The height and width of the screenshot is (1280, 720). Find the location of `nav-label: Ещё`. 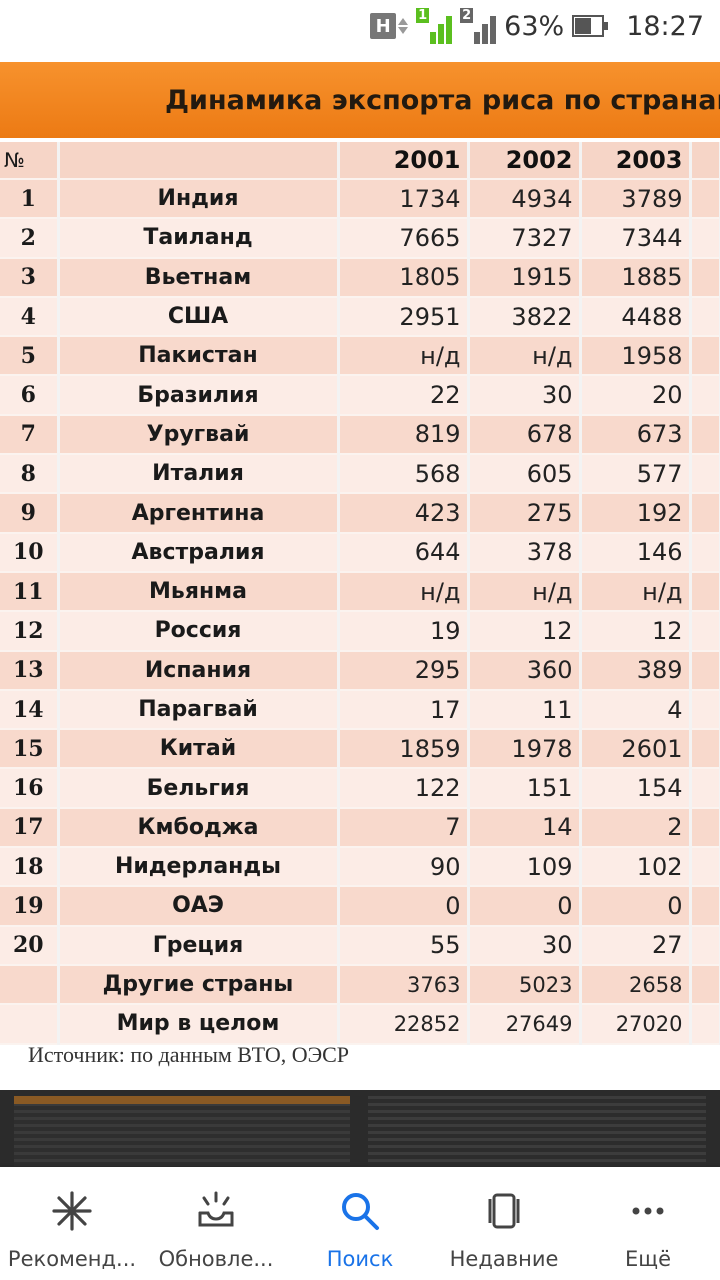

nav-label: Ещё is located at coordinates (648, 1259).